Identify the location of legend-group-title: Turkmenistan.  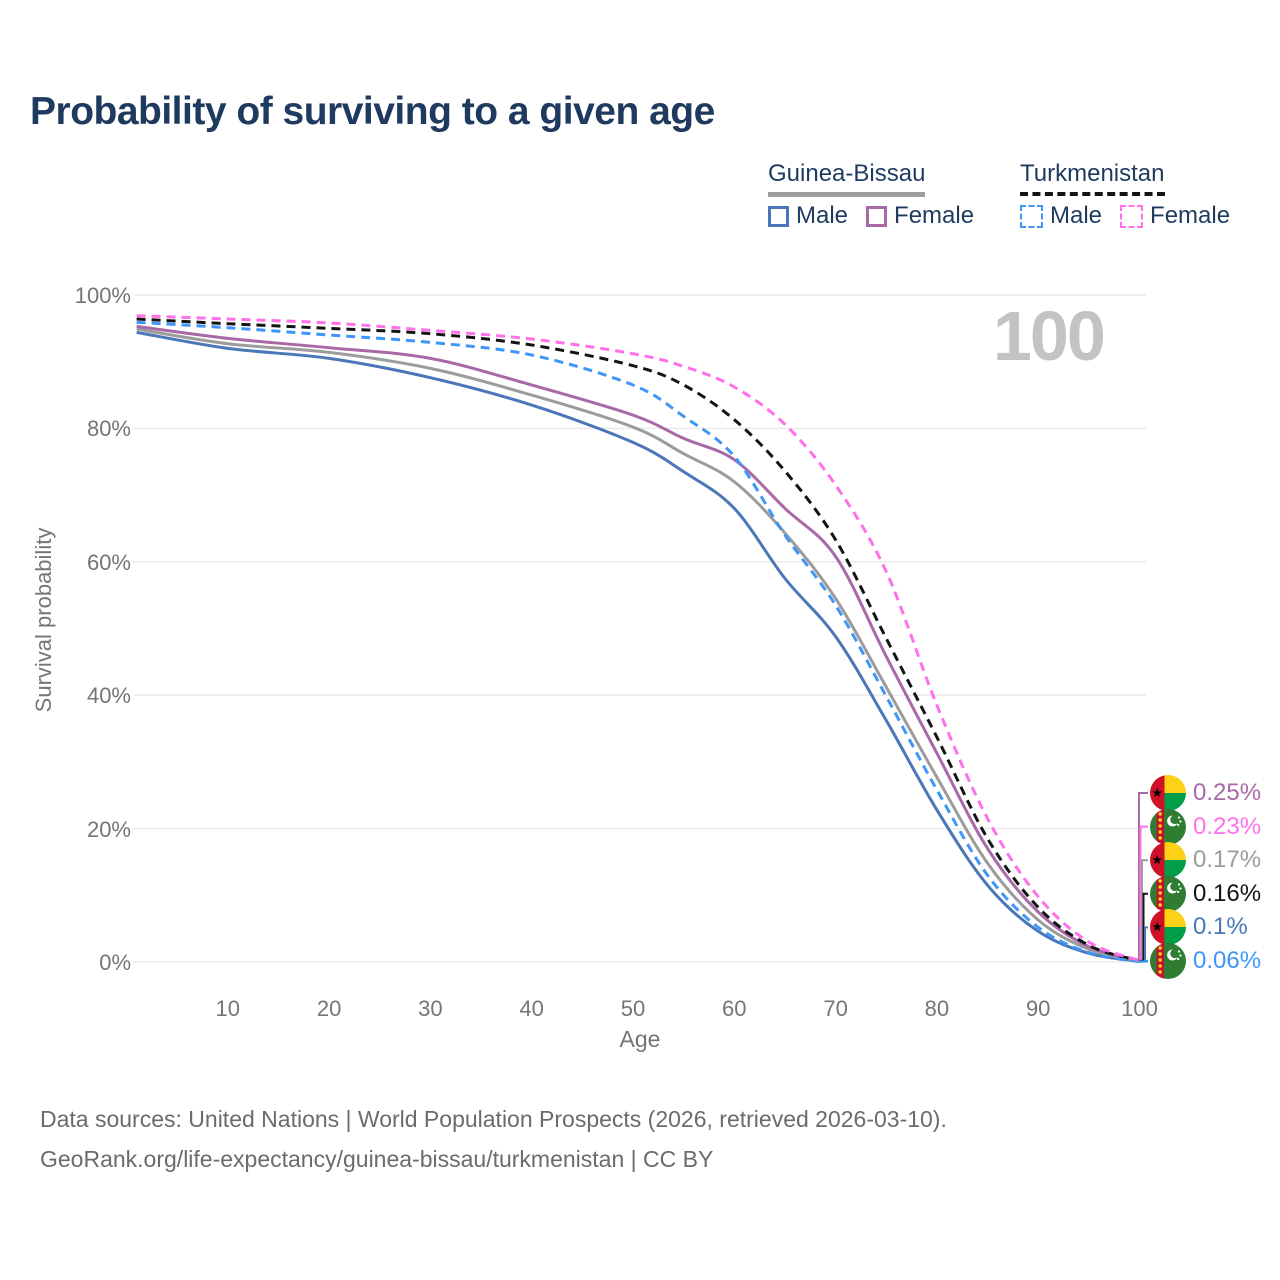
(1092, 178).